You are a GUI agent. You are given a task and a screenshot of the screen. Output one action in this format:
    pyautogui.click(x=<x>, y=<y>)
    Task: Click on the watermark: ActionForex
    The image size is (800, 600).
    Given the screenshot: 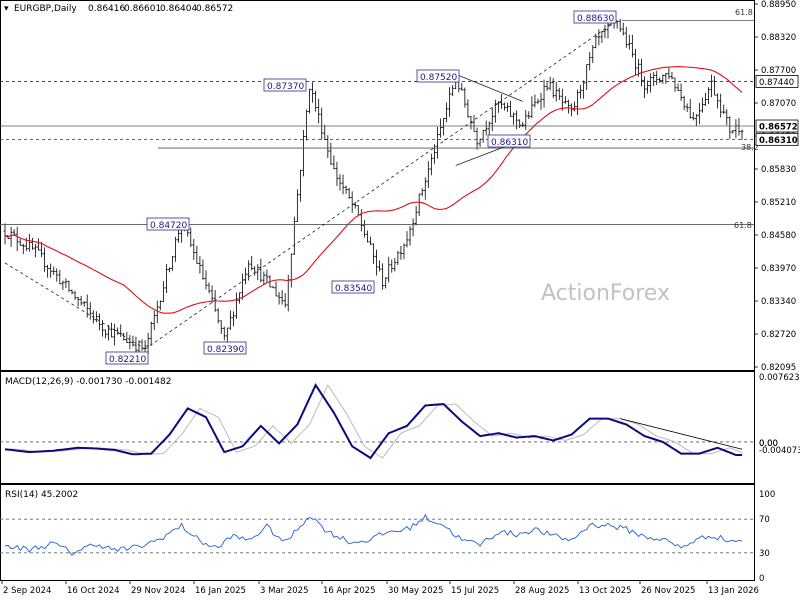 What is the action you would take?
    pyautogui.click(x=605, y=293)
    